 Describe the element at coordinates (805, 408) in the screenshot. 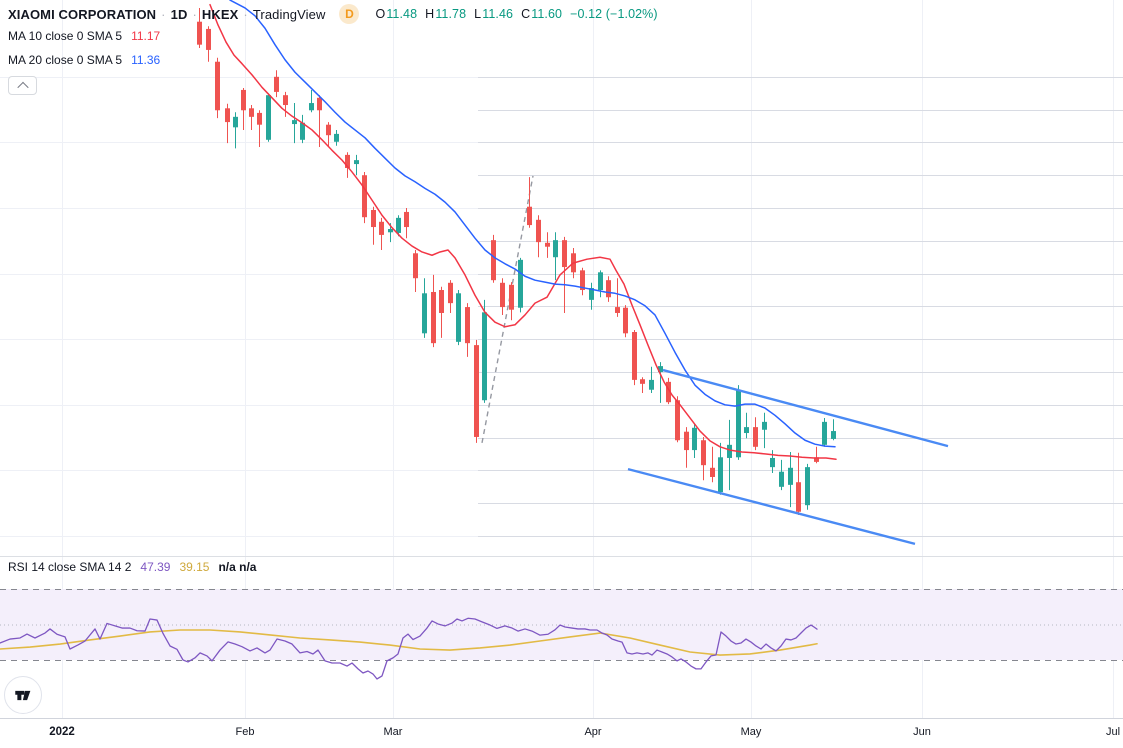

I see `channel-upper-line` at that location.